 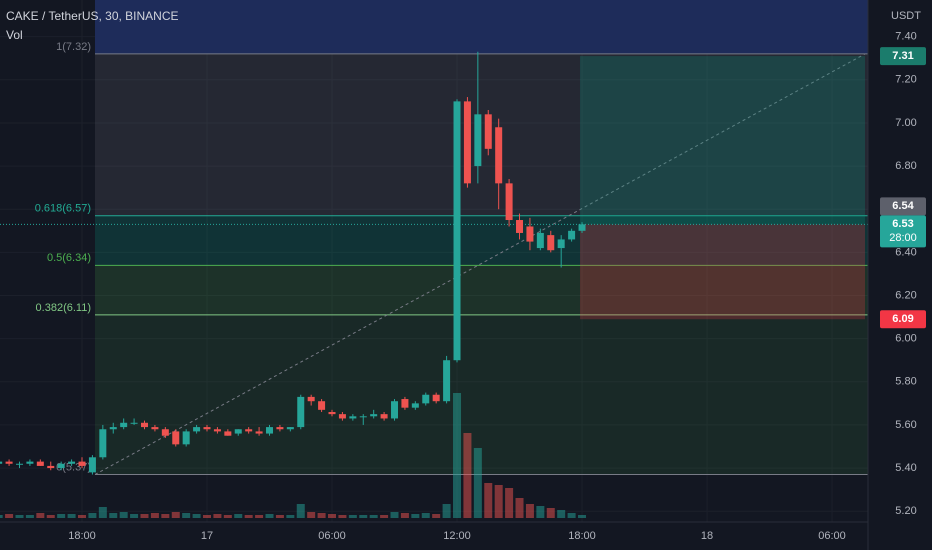 I want to click on fib-label: 0.618(6.57), so click(x=63, y=209).